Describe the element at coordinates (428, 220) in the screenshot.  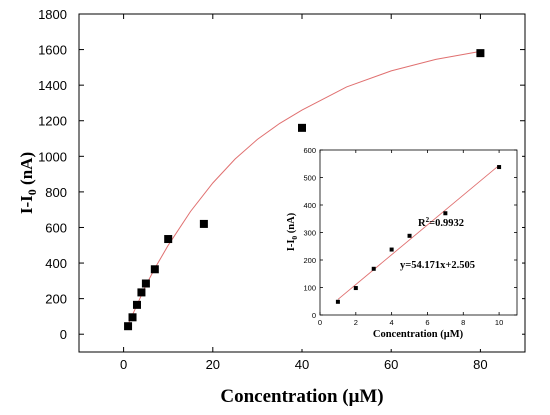
I see `inset-r2-superscript: 2` at that location.